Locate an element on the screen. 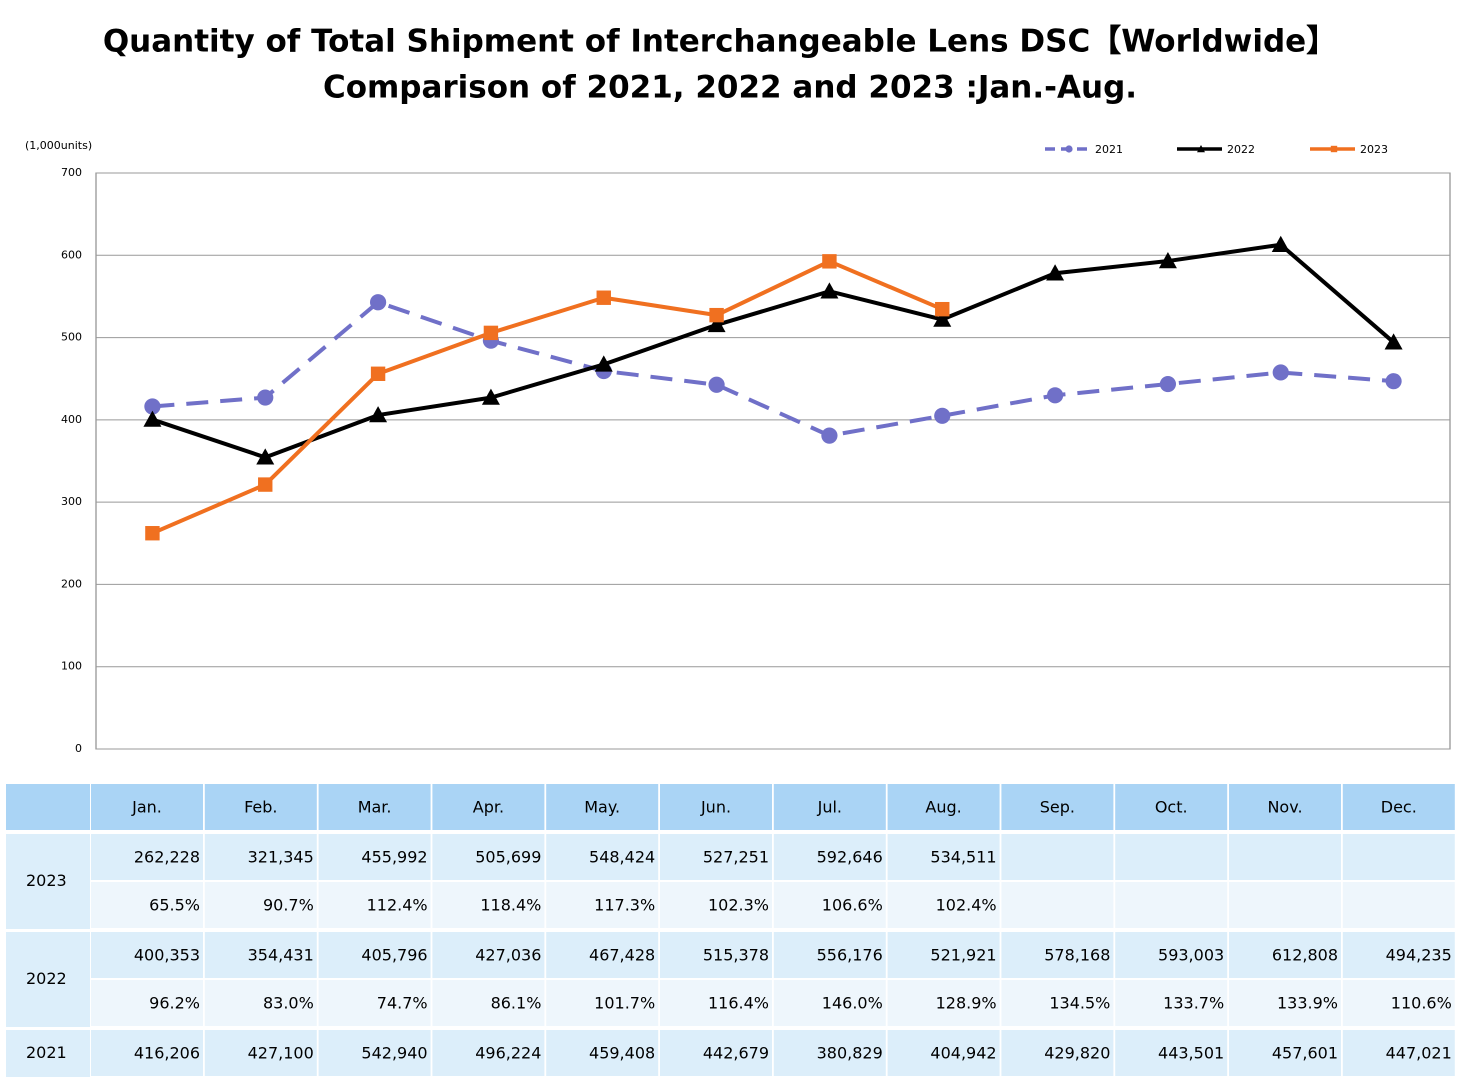  table-cell-text: 74.7% is located at coordinates (402, 1003).